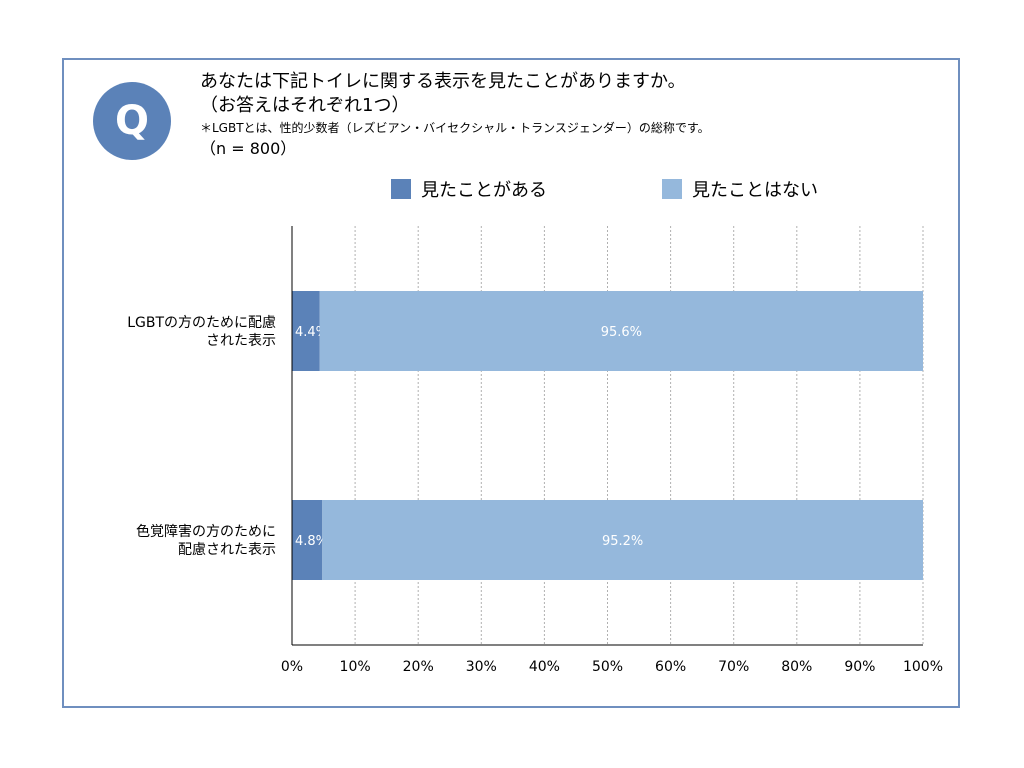 Image resolution: width=1024 pixels, height=768 pixels. I want to click on category-label: された表示, so click(241, 341).